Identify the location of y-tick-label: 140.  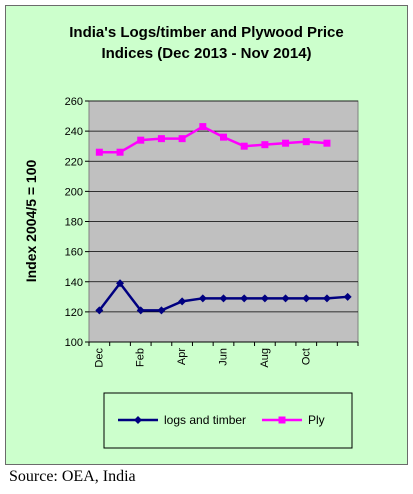
(74, 283).